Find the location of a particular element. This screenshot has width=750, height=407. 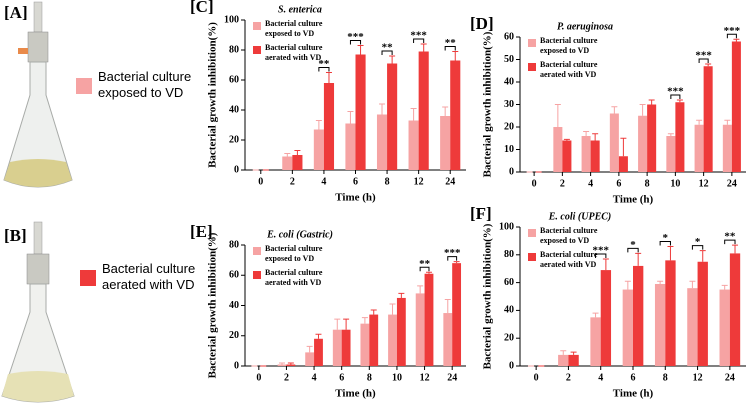

chart-title: E. coli (UPEC) is located at coordinates (580, 216).